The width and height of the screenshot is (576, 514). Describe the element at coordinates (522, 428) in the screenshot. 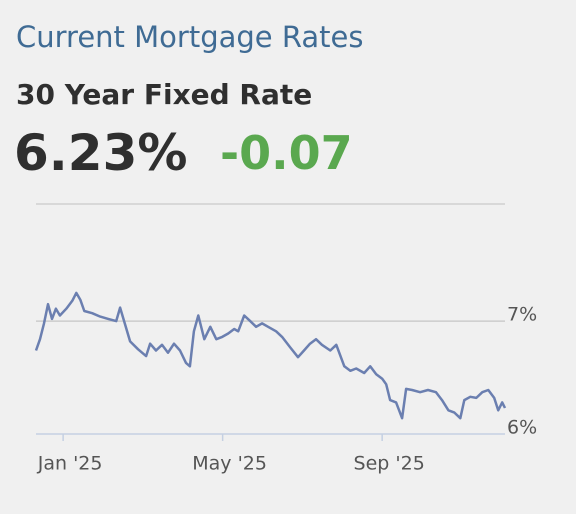

I see `y-tick-label: 6%` at that location.